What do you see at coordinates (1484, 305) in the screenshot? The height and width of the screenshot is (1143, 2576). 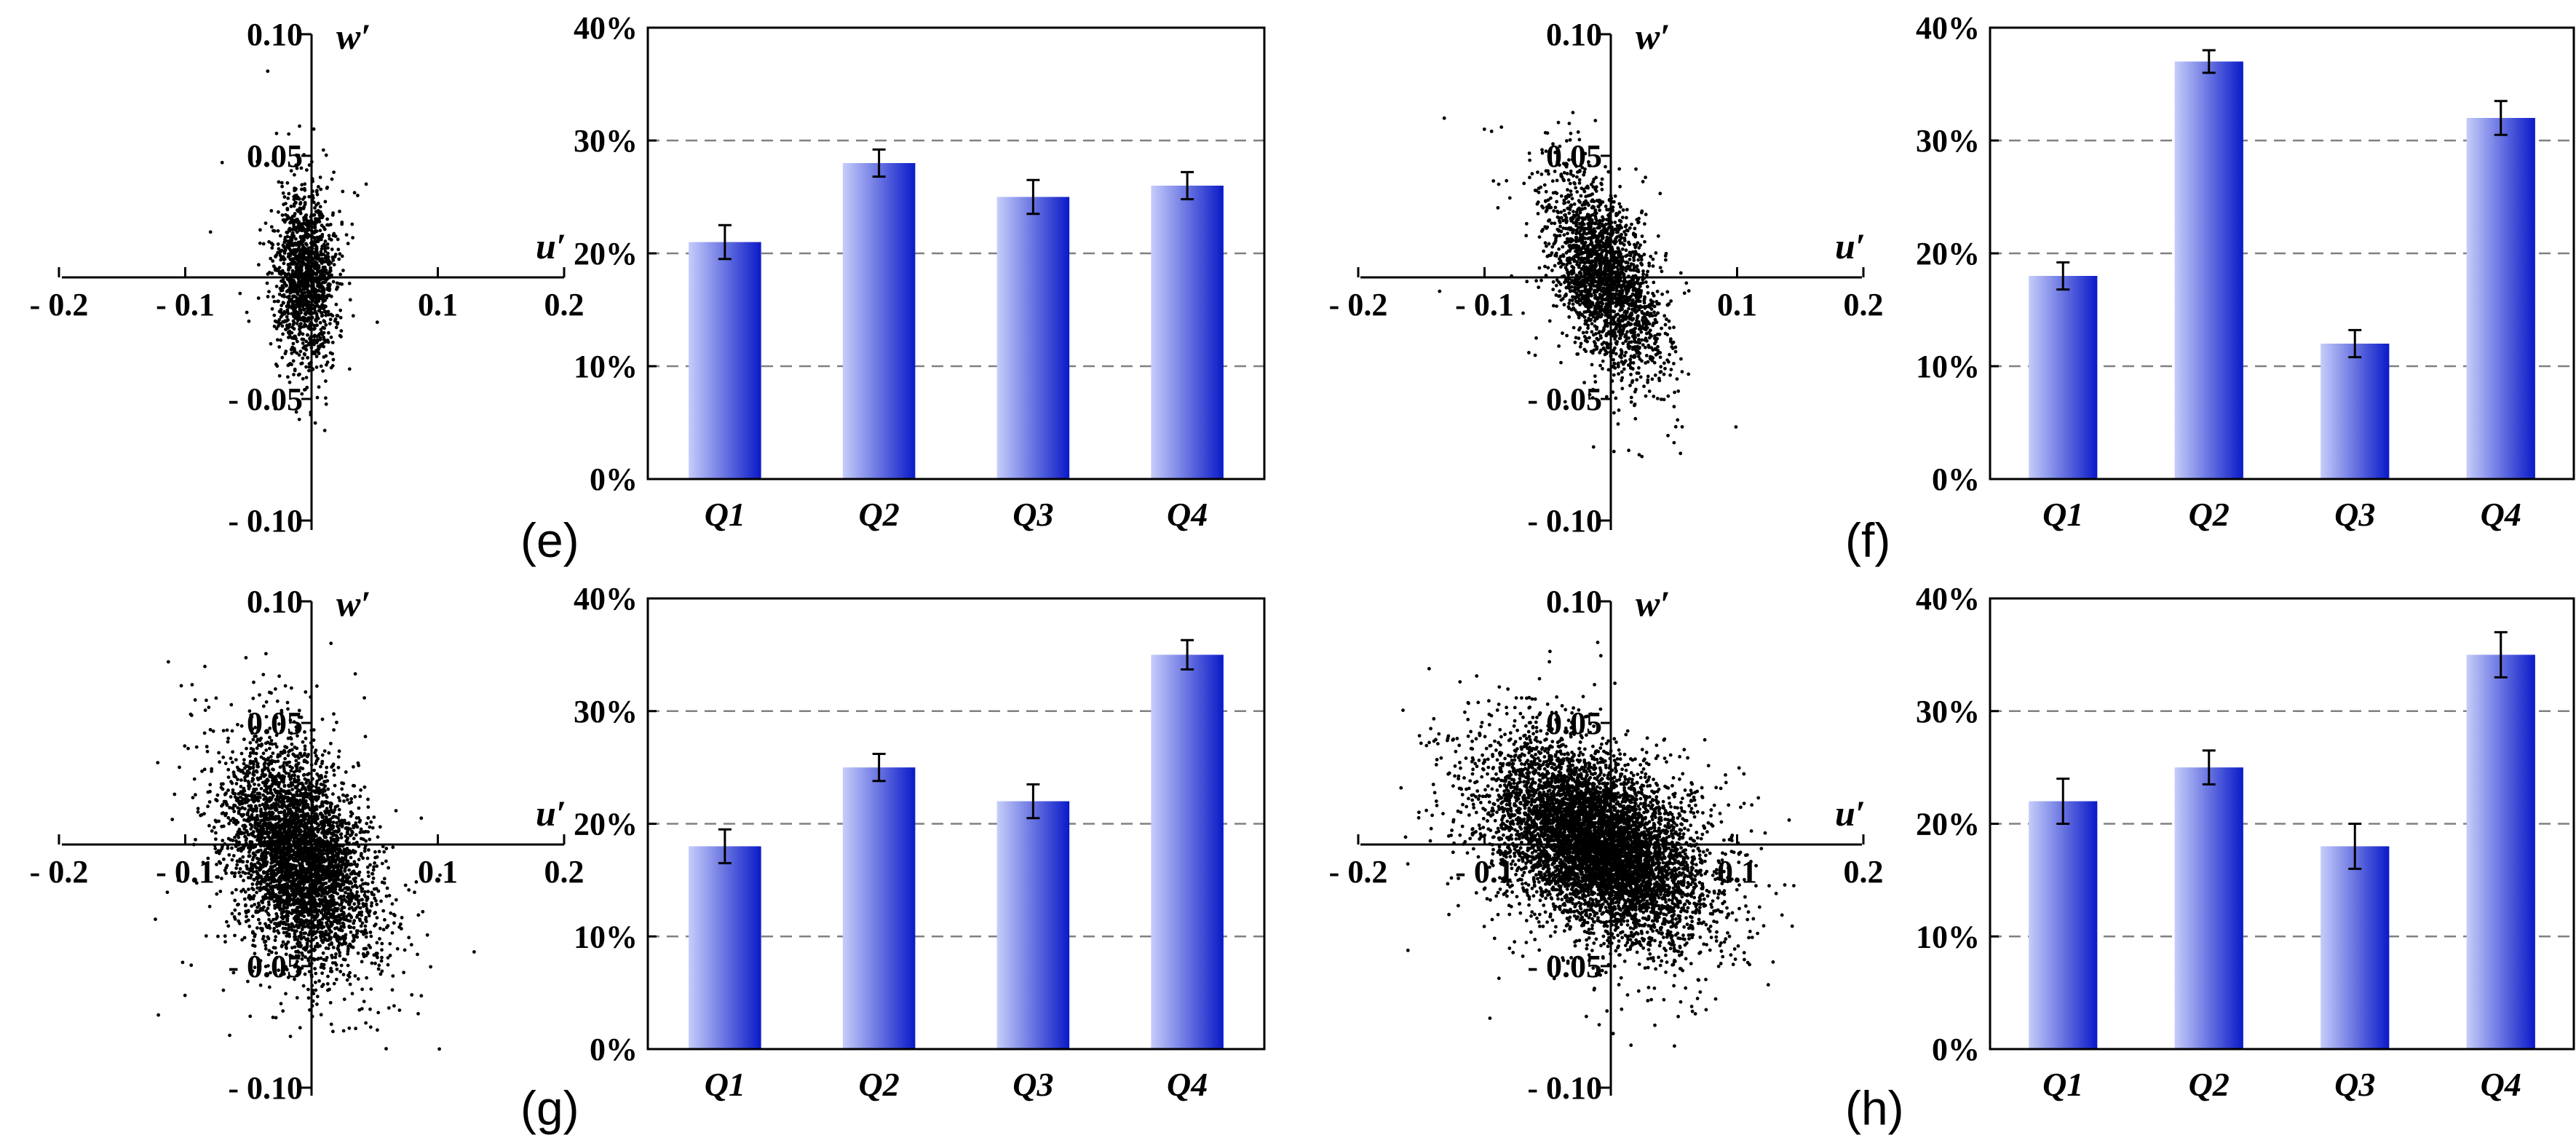 I see `scatter-x-tick-label: - 0.1` at bounding box center [1484, 305].